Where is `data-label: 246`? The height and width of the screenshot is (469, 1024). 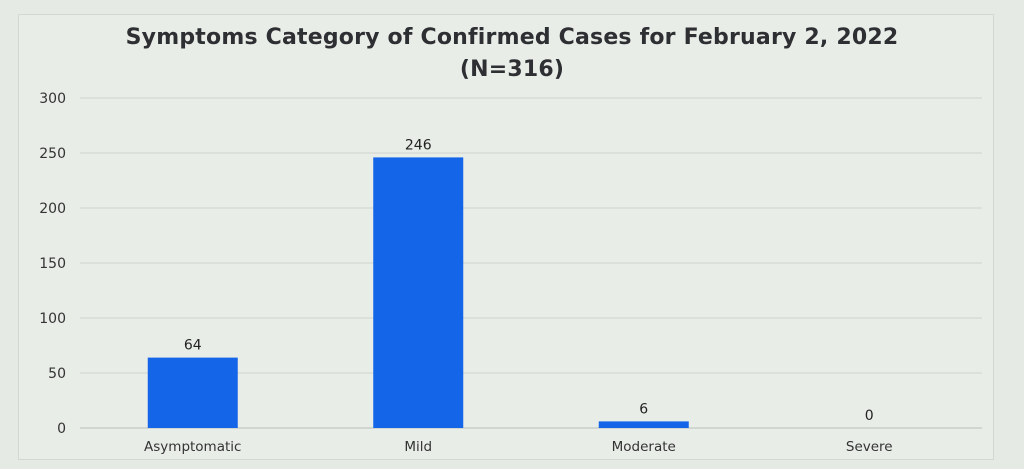 data-label: 246 is located at coordinates (418, 145).